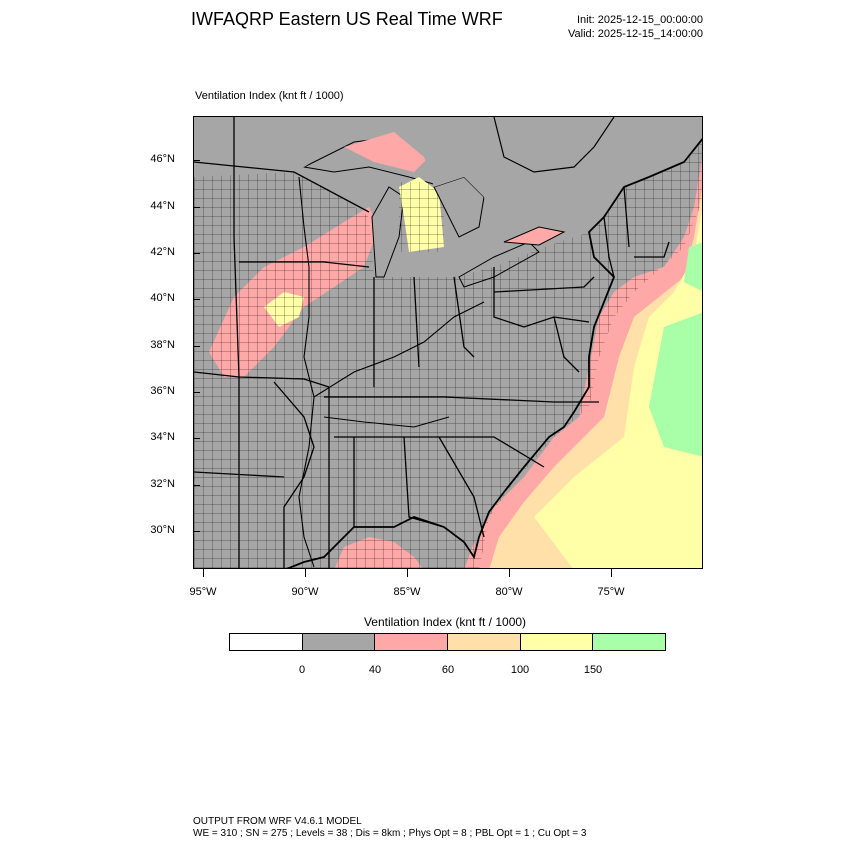 The height and width of the screenshot is (850, 850). Describe the element at coordinates (302, 670) in the screenshot. I see `colorbar-label: 0` at that location.